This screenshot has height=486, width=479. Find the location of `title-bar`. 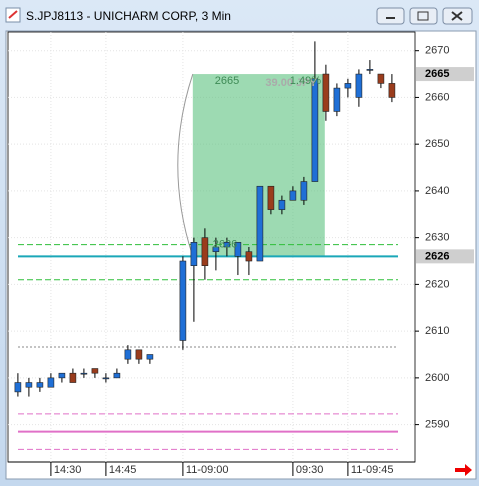

title-bar is located at coordinates (239, 16).